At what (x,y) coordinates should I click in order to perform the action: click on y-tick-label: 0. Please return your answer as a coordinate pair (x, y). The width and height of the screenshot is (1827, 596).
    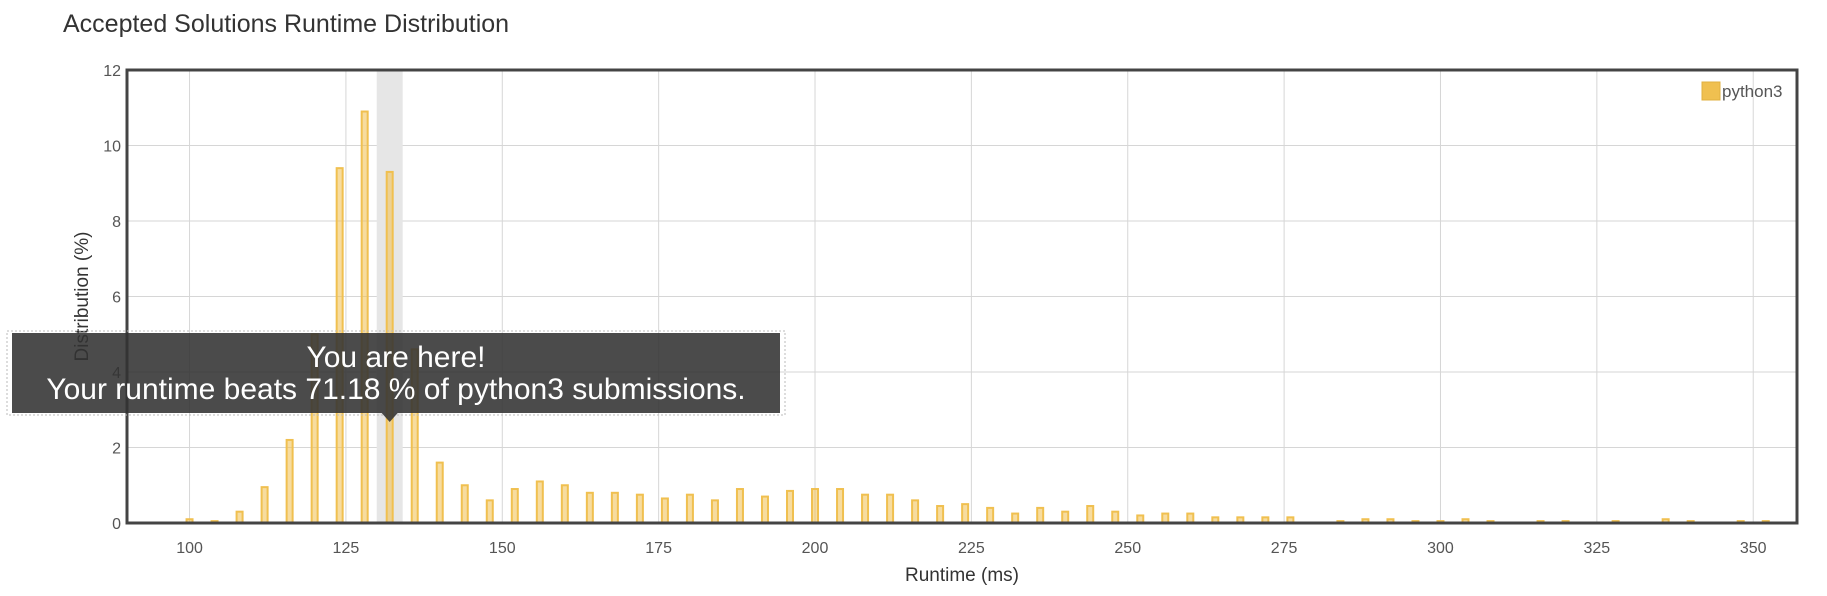
    Looking at the image, I should click on (116, 524).